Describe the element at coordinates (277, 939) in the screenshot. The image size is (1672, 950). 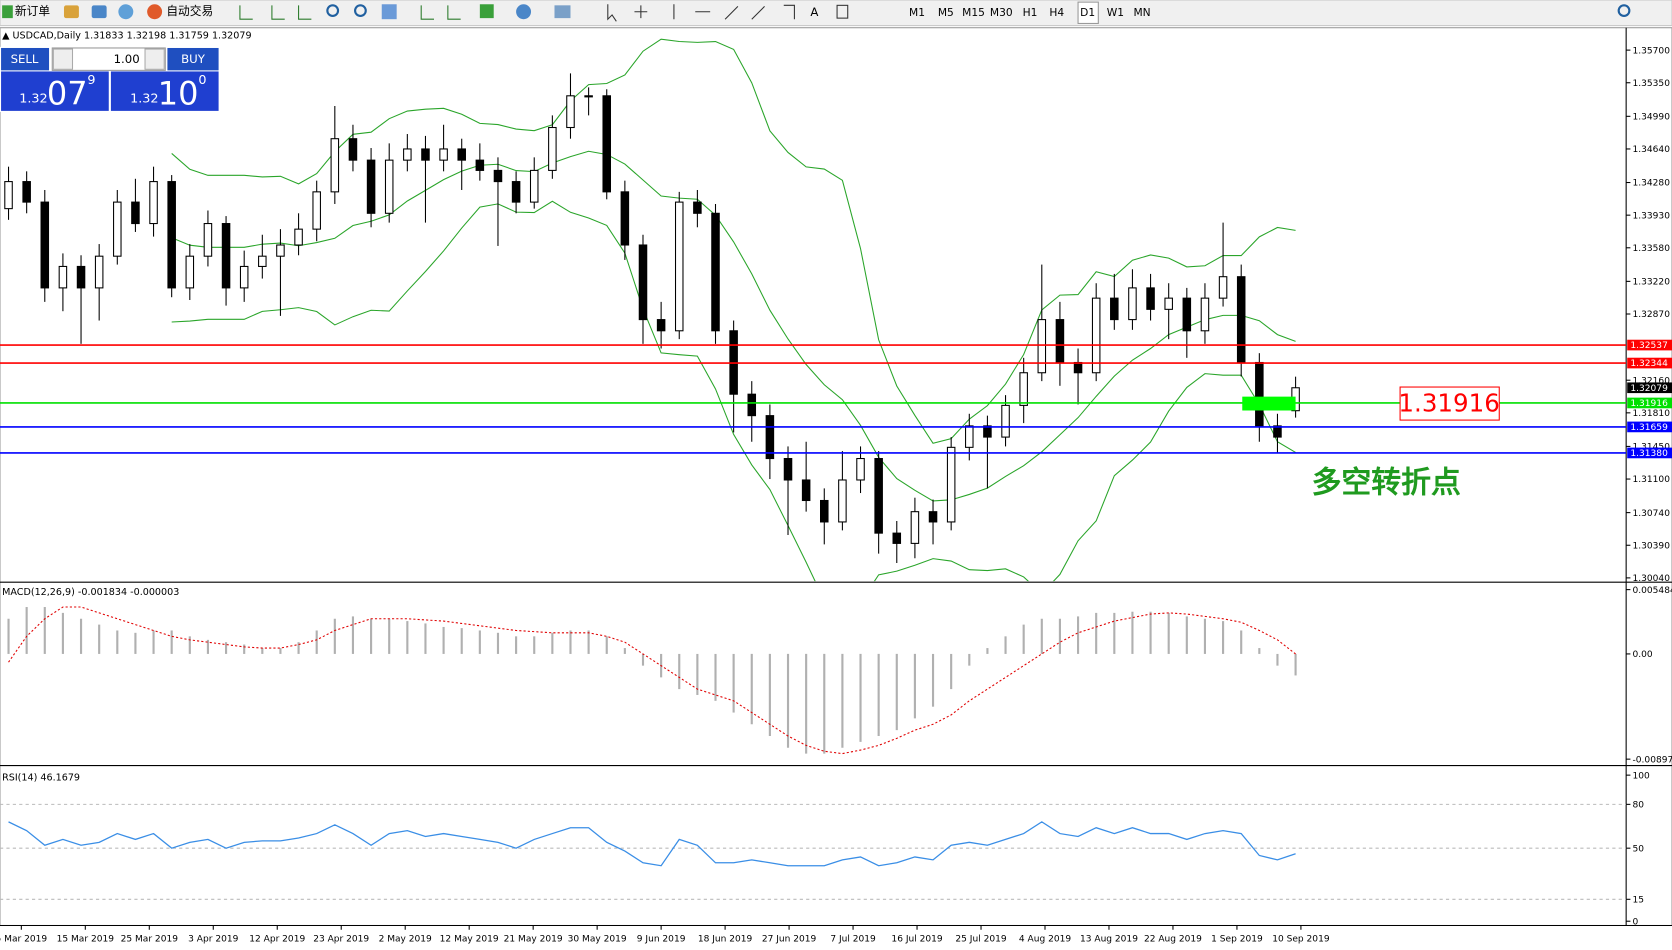
I see `date-label: 12 Apr 2019` at that location.